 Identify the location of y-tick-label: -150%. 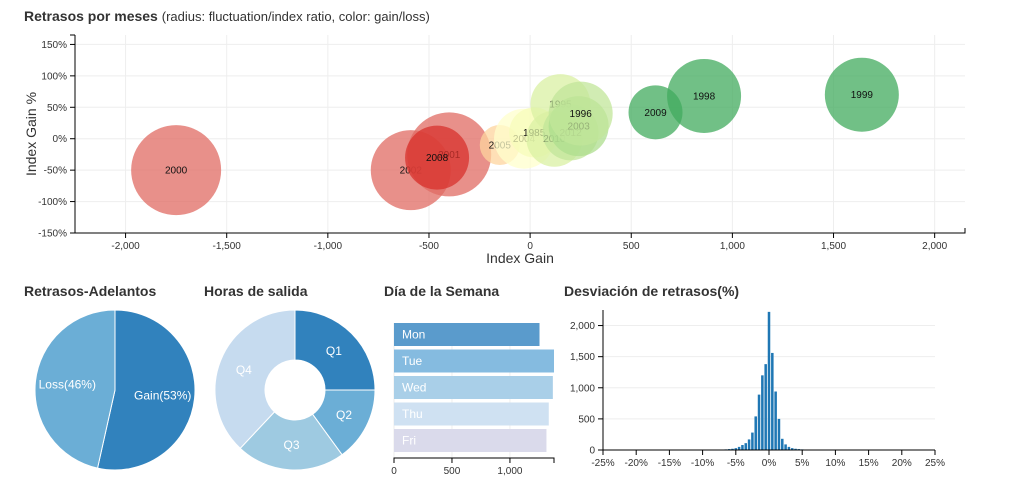
(52, 234).